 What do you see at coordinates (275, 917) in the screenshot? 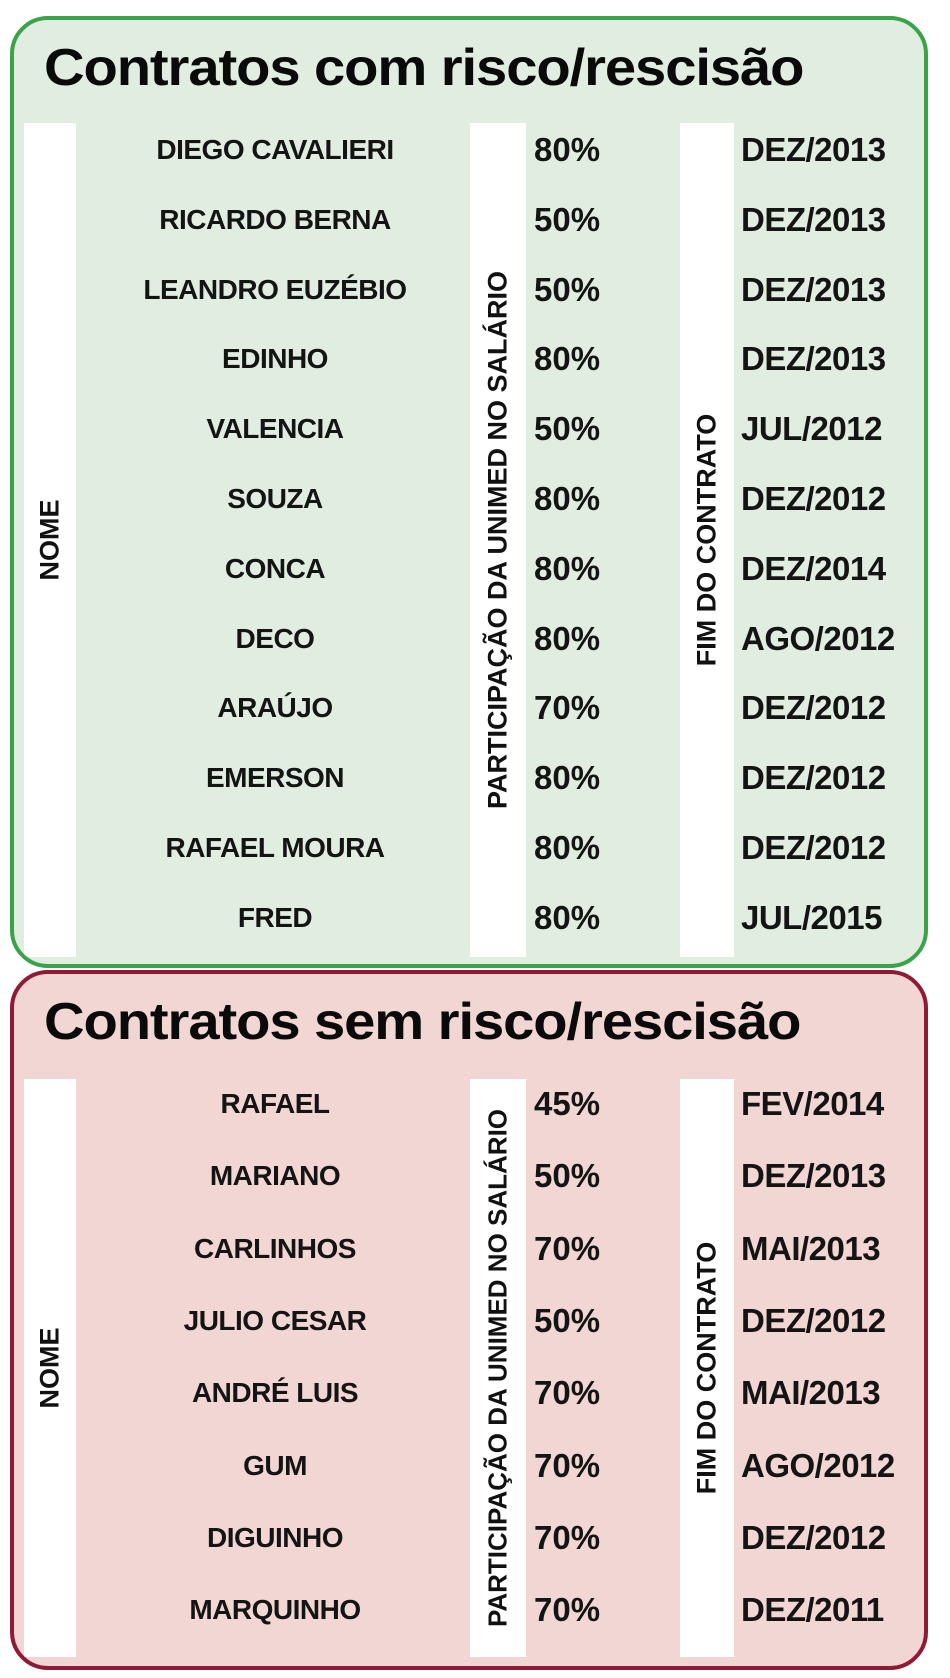
I see `player-name: FRED` at bounding box center [275, 917].